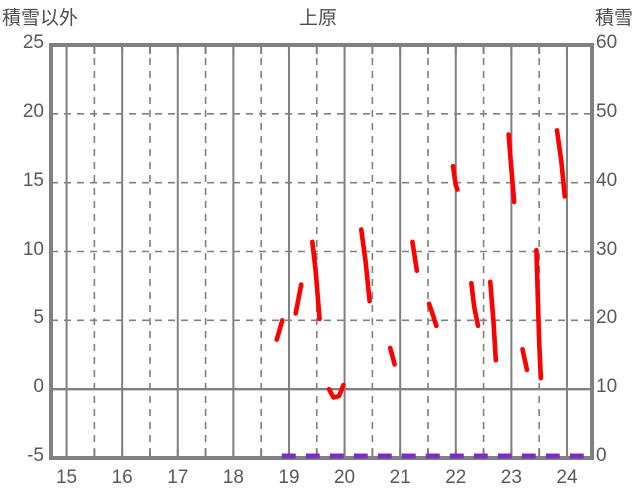  Describe the element at coordinates (38, 387) in the screenshot. I see `left-axis-tick-0: 0` at that location.